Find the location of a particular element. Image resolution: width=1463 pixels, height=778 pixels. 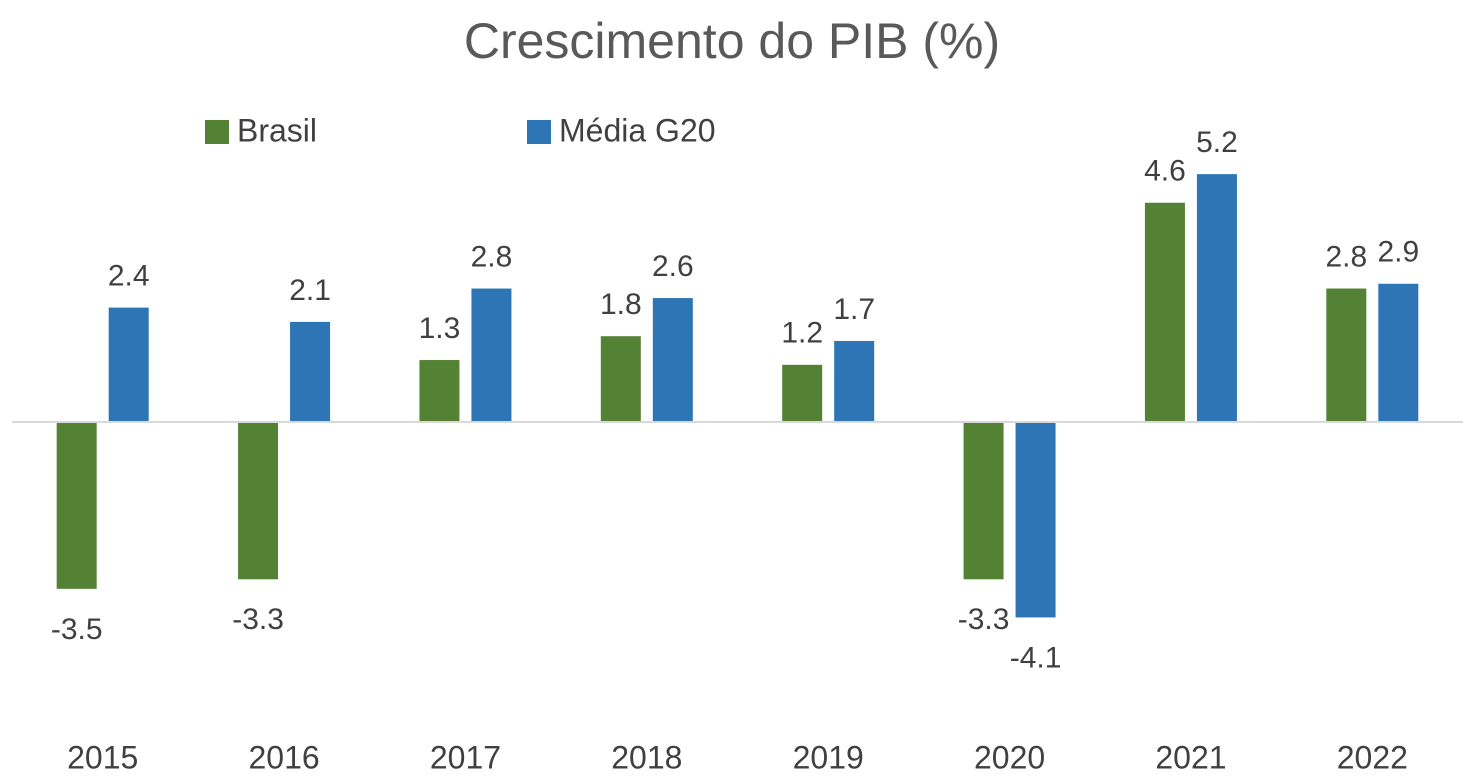

data-label: 5.2 is located at coordinates (1217, 142).